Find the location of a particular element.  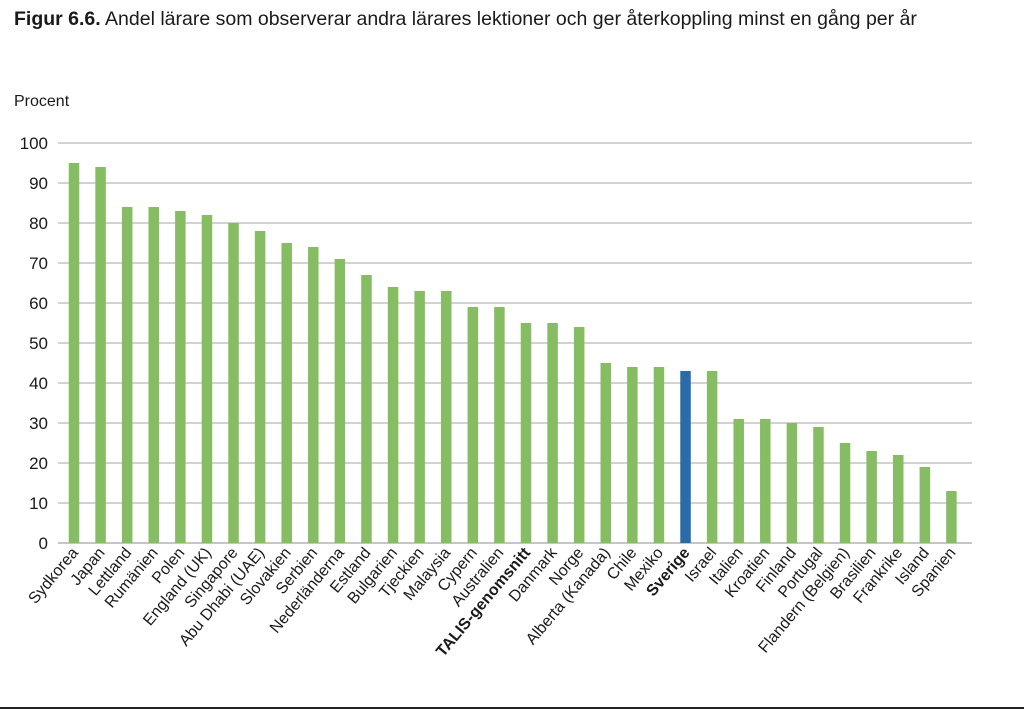

y-tick-label: 50 is located at coordinates (38, 343).